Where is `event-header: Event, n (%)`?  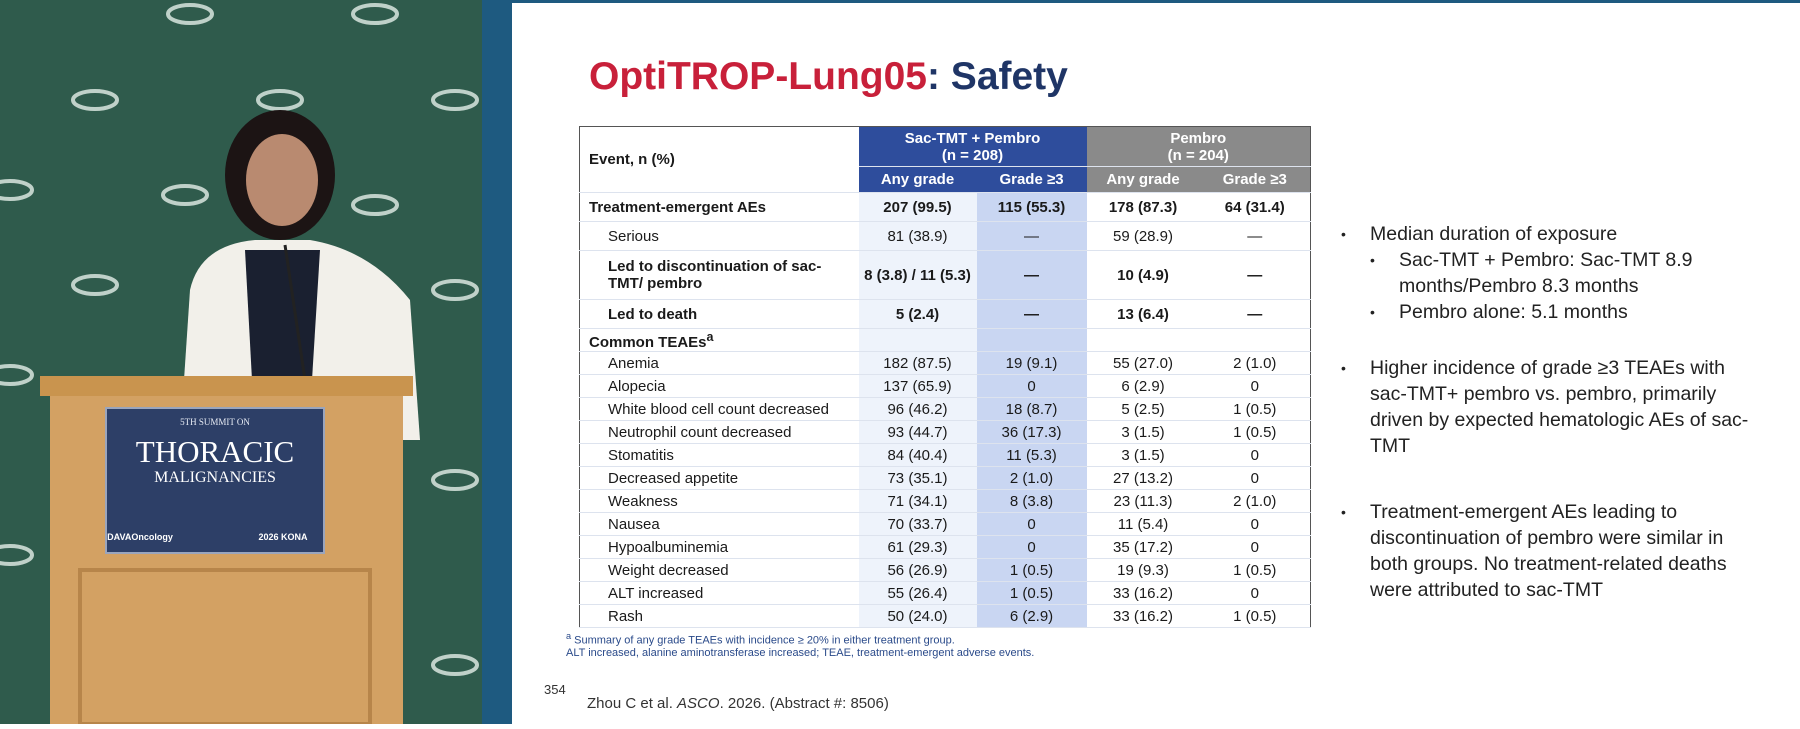 event-header: Event, n (%) is located at coordinates (719, 159).